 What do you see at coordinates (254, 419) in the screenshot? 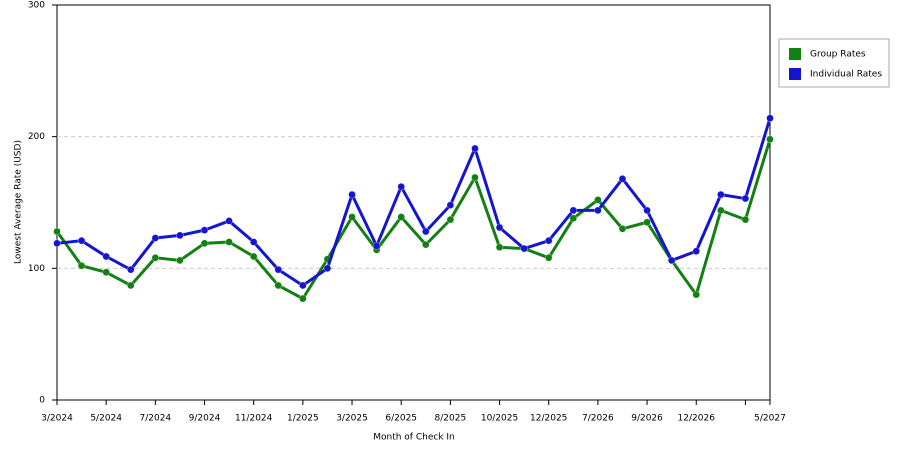
I see `x-tick-label: 11/2024` at bounding box center [254, 419].